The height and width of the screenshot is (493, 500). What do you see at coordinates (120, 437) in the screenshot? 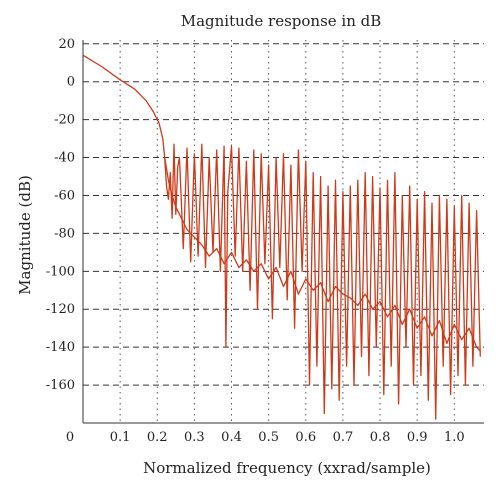
I see `x-tick-label: 0.1` at bounding box center [120, 437].